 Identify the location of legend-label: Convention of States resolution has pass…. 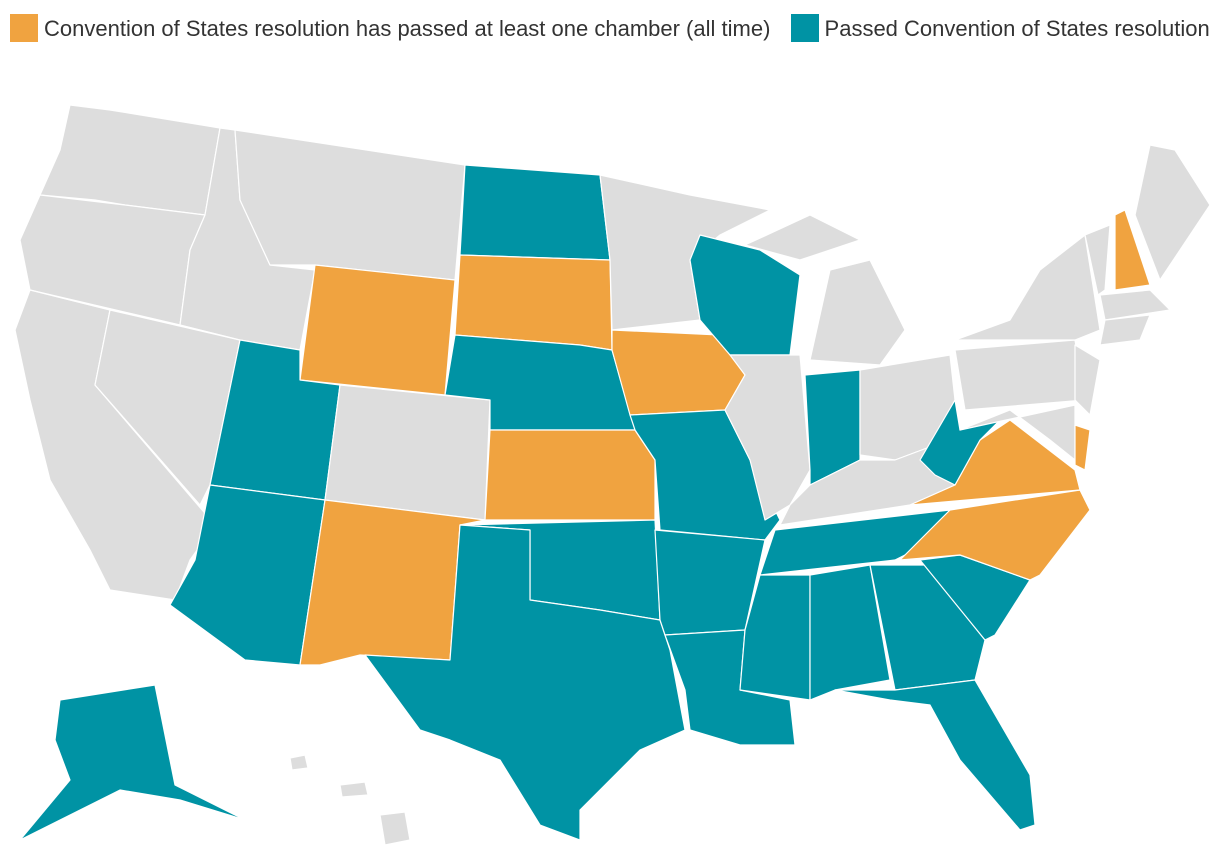
(407, 28).